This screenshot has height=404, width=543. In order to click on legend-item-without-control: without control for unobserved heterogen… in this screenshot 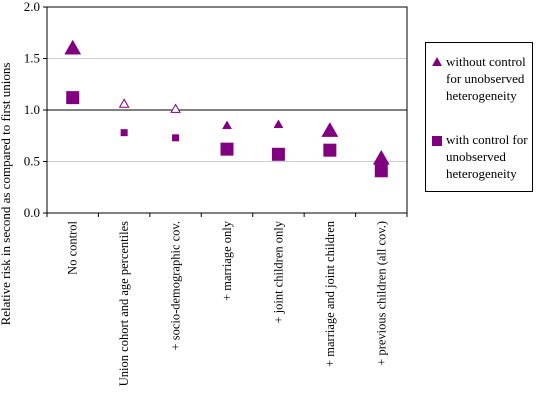, I will do `click(480, 78)`.